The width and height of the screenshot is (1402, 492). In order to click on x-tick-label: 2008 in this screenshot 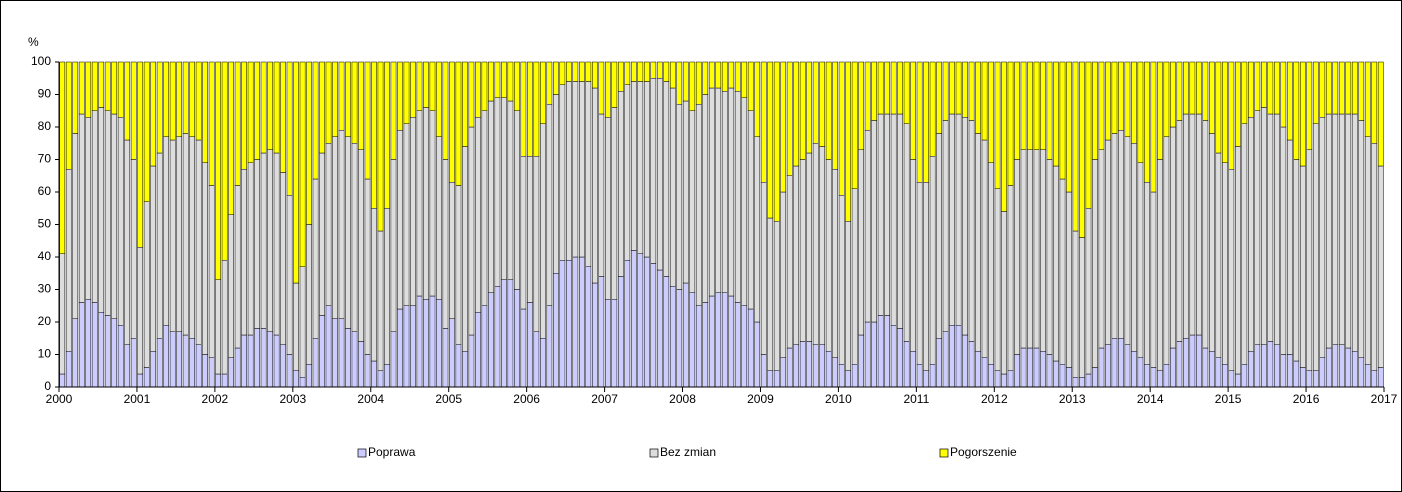, I will do `click(682, 399)`.